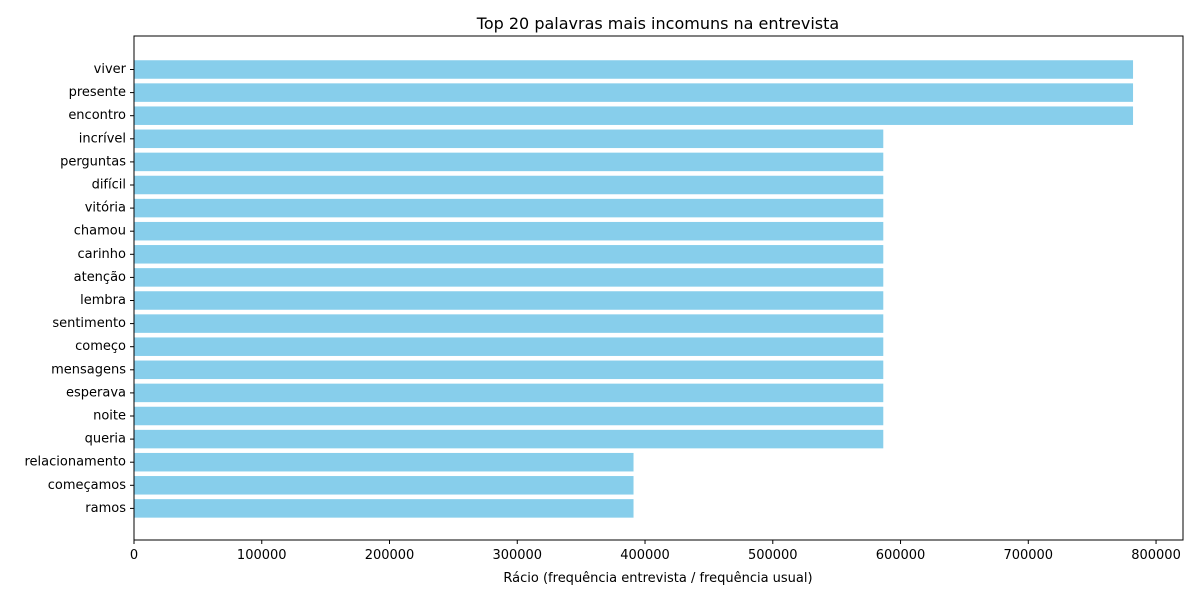  I want to click on y-tick-label: presente, so click(97, 92).